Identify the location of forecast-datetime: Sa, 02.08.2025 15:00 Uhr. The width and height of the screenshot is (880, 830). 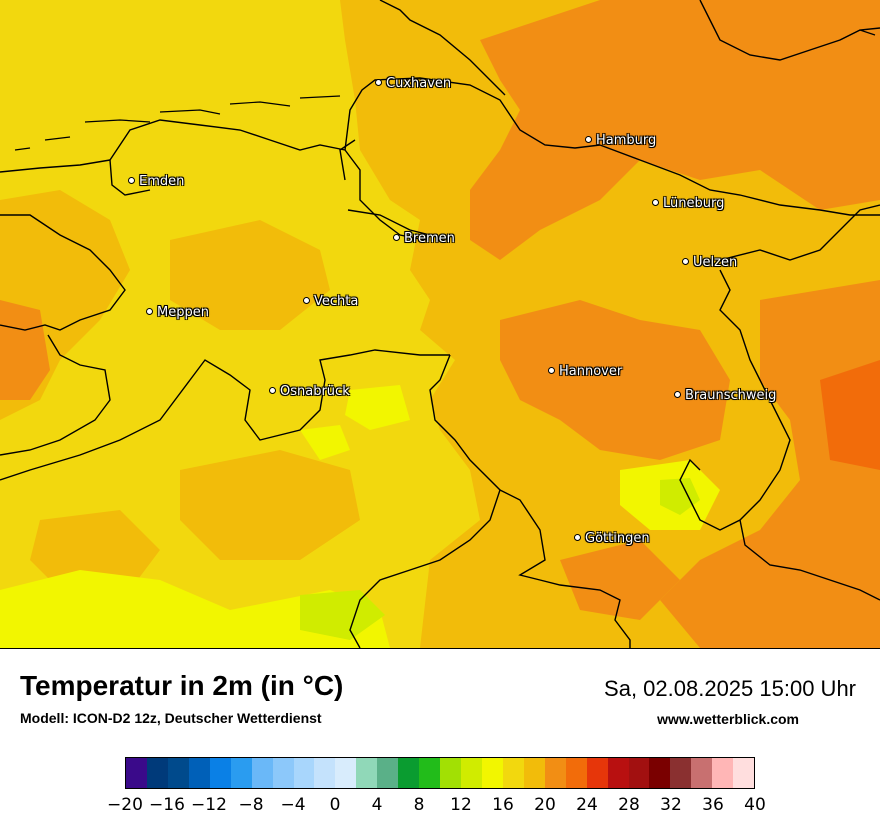
(730, 688).